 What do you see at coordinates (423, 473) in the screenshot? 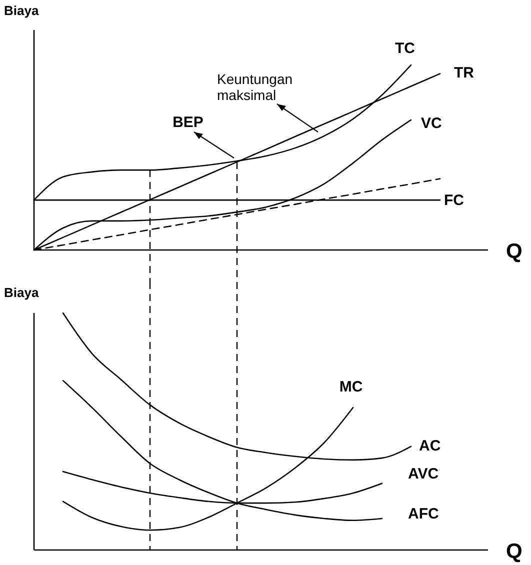
I see `series-label: AVC` at bounding box center [423, 473].